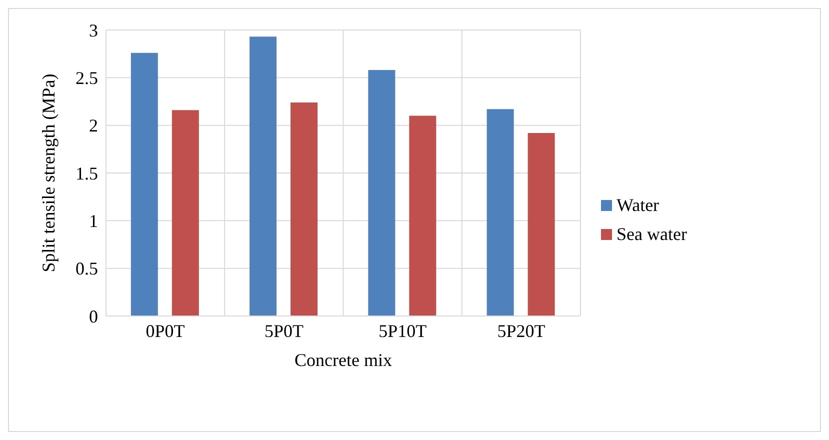 This screenshot has width=829, height=440. What do you see at coordinates (521, 330) in the screenshot?
I see `x-tick-label: 5P20T` at bounding box center [521, 330].